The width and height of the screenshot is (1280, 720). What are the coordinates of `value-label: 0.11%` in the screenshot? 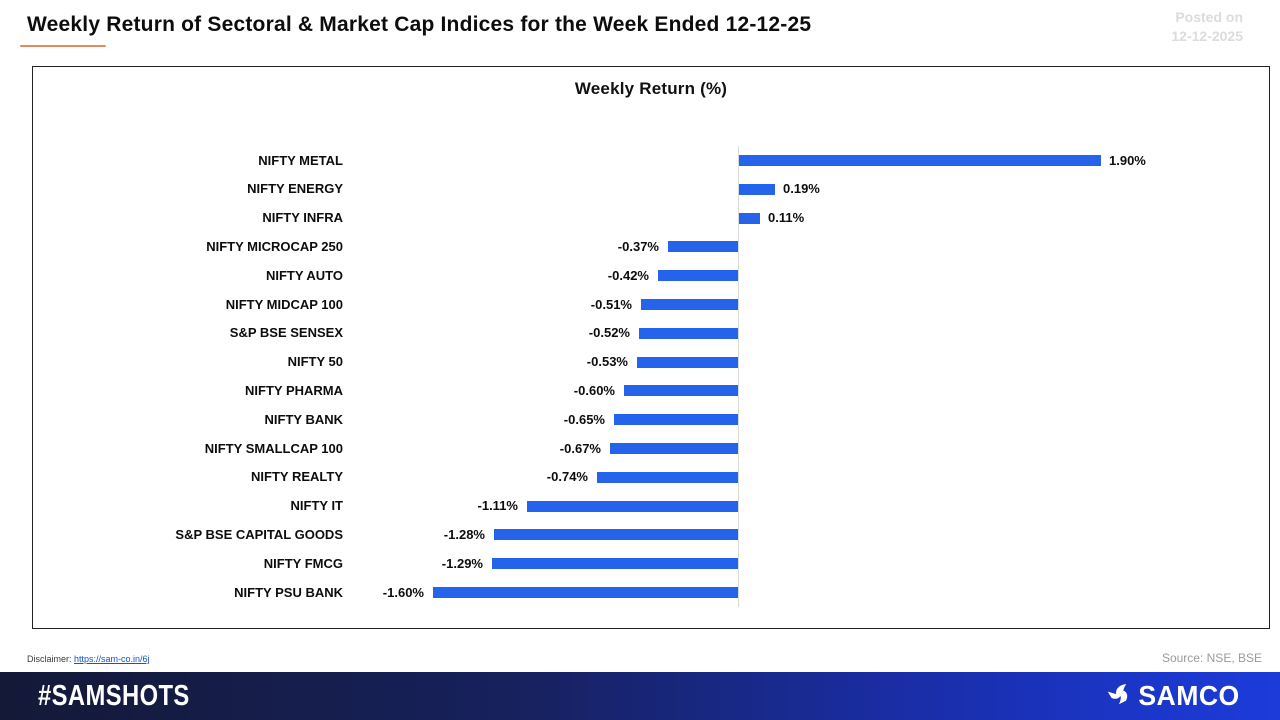 It's located at (786, 217).